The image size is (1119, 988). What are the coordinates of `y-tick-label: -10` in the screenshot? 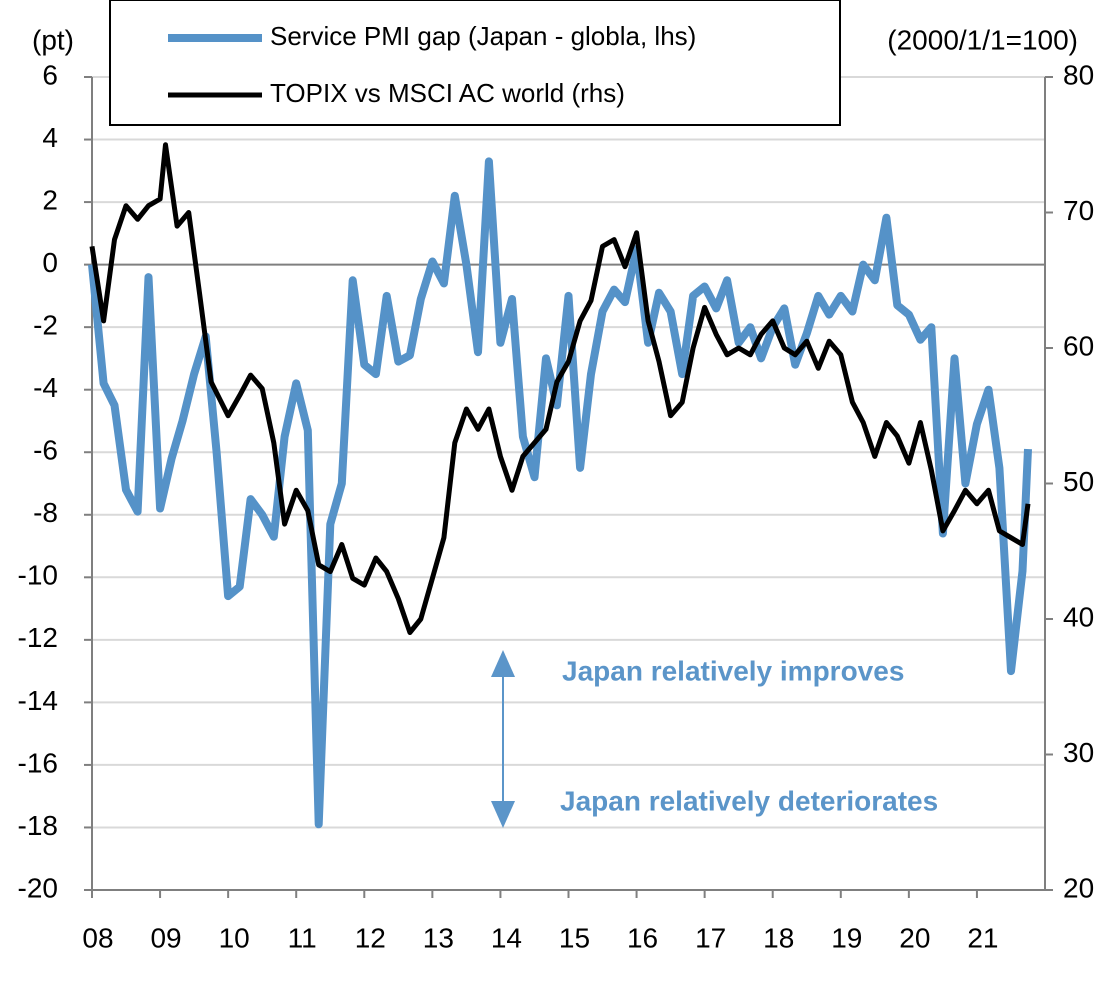 It's located at (38, 575).